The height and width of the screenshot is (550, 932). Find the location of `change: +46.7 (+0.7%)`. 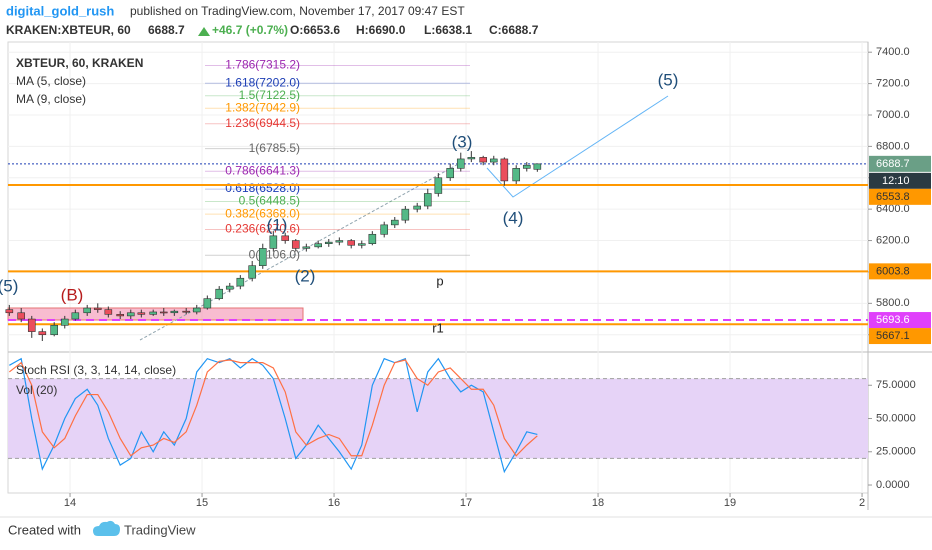

change: +46.7 (+0.7%) is located at coordinates (250, 30).